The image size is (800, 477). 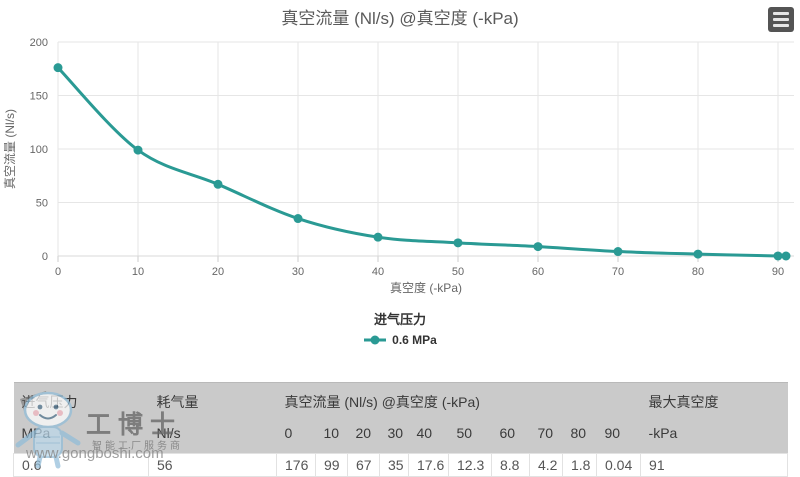 What do you see at coordinates (375, 340) in the screenshot?
I see `line-dot-marker-icon` at bounding box center [375, 340].